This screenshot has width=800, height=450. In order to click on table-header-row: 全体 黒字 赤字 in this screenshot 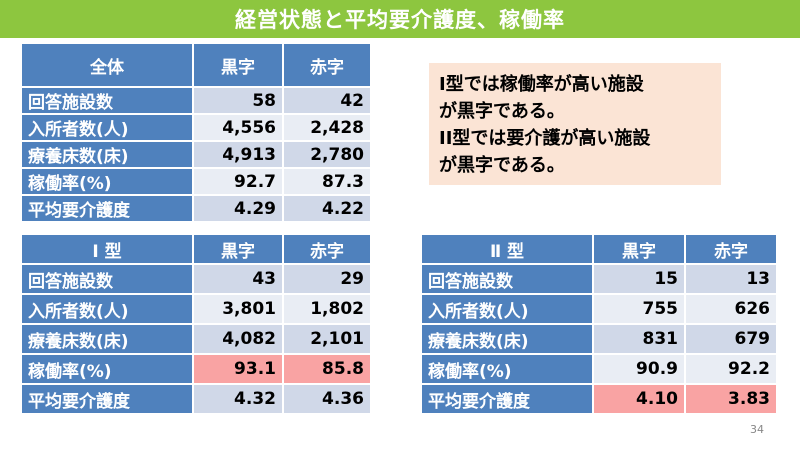, I will do `click(196, 65)`.